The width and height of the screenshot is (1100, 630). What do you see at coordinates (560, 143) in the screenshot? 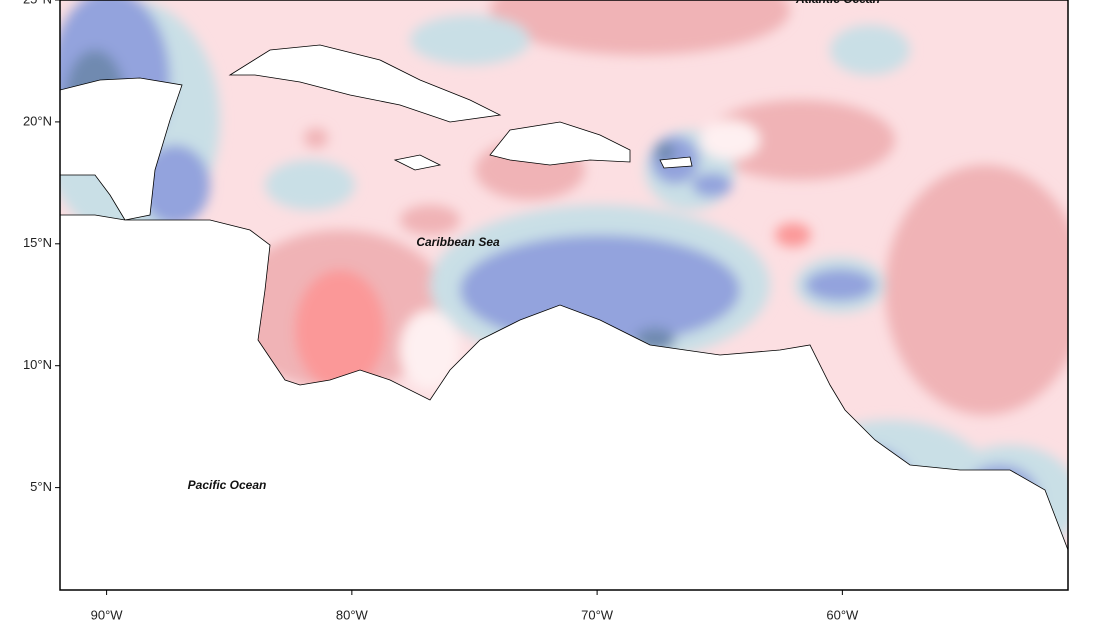
I see `hispaniola` at bounding box center [560, 143].